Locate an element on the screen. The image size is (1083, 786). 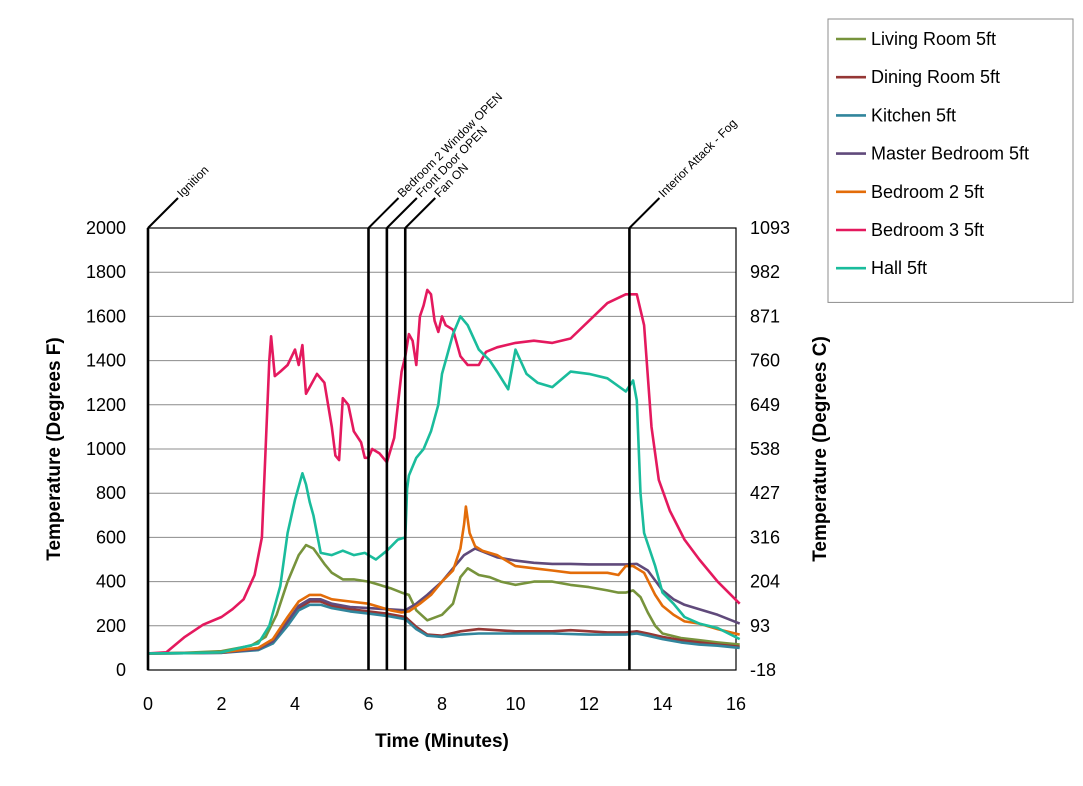
y-axis-title: Temperature (Degrees F) is located at coordinates (54, 449).